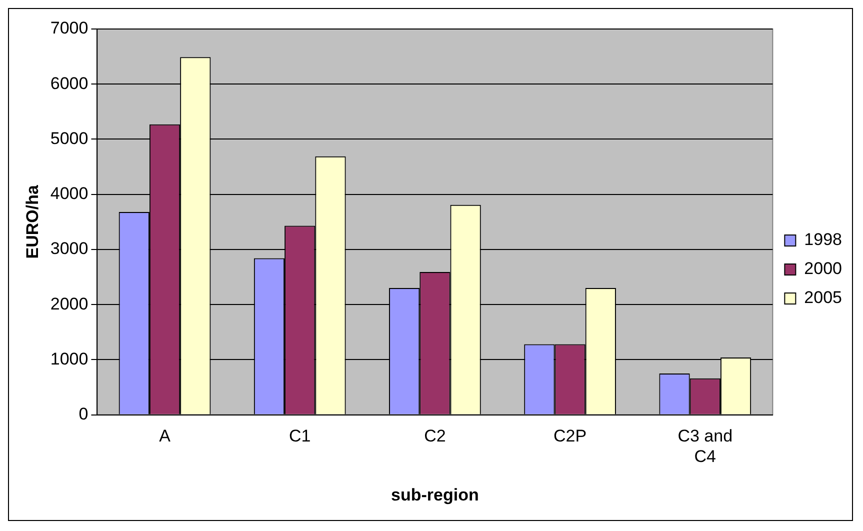 This screenshot has height=531, width=863. What do you see at coordinates (570, 436) in the screenshot?
I see `x-tick-label: C2P` at bounding box center [570, 436].